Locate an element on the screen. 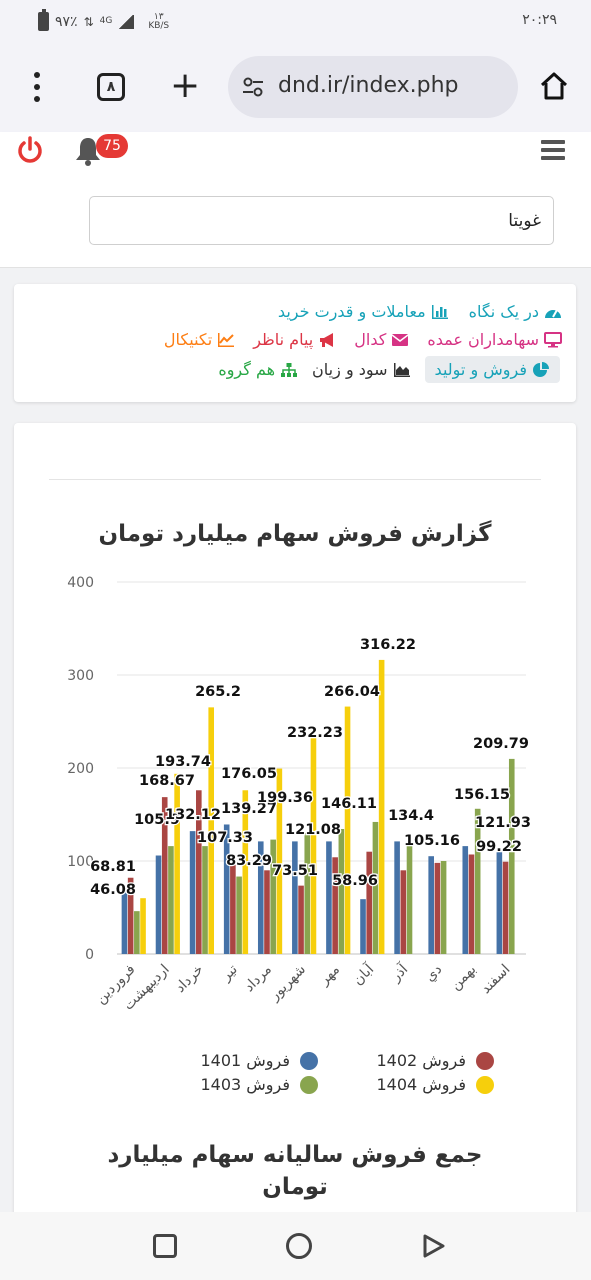 This screenshot has width=591, height=1280. pie-chart-icon is located at coordinates (541, 369).